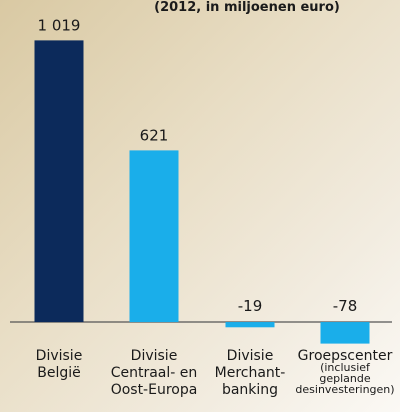  Describe the element at coordinates (345, 306) in the screenshot. I see `value-label: -78` at that location.